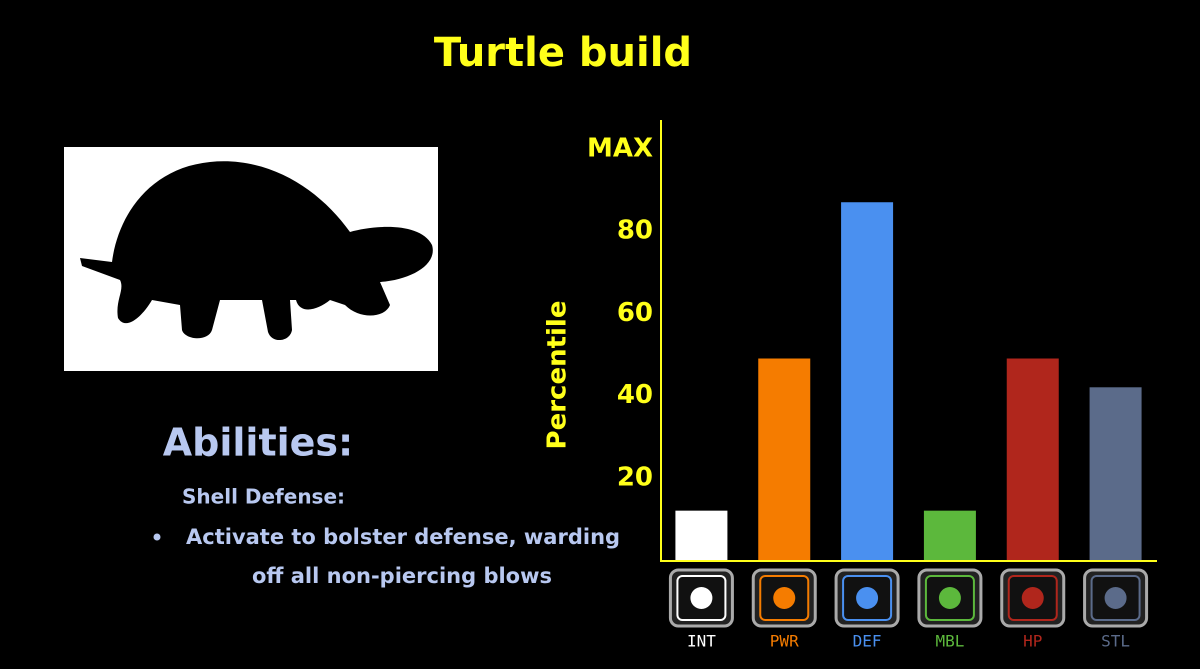  What do you see at coordinates (620, 148) in the screenshot?
I see `y-tick-label: MAX` at bounding box center [620, 148].